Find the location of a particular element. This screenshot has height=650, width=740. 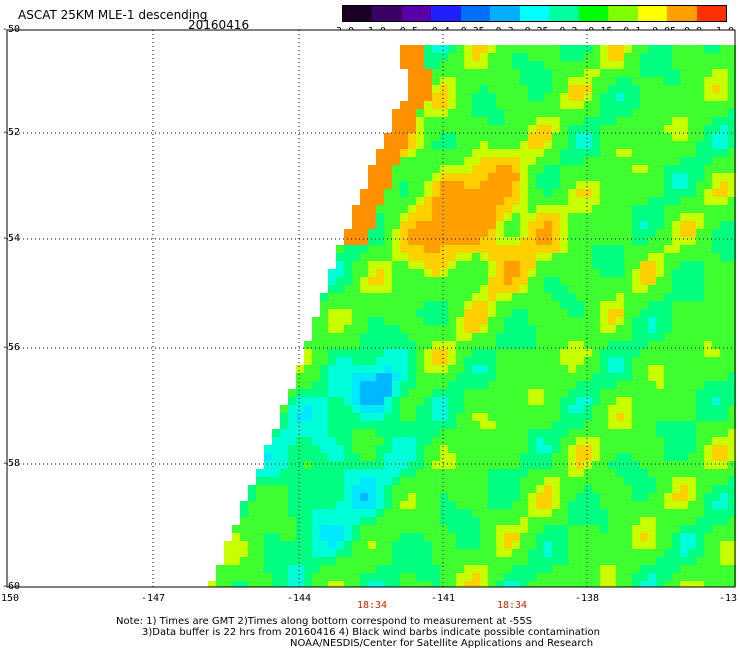

colorbar-segment is located at coordinates (711, 13).